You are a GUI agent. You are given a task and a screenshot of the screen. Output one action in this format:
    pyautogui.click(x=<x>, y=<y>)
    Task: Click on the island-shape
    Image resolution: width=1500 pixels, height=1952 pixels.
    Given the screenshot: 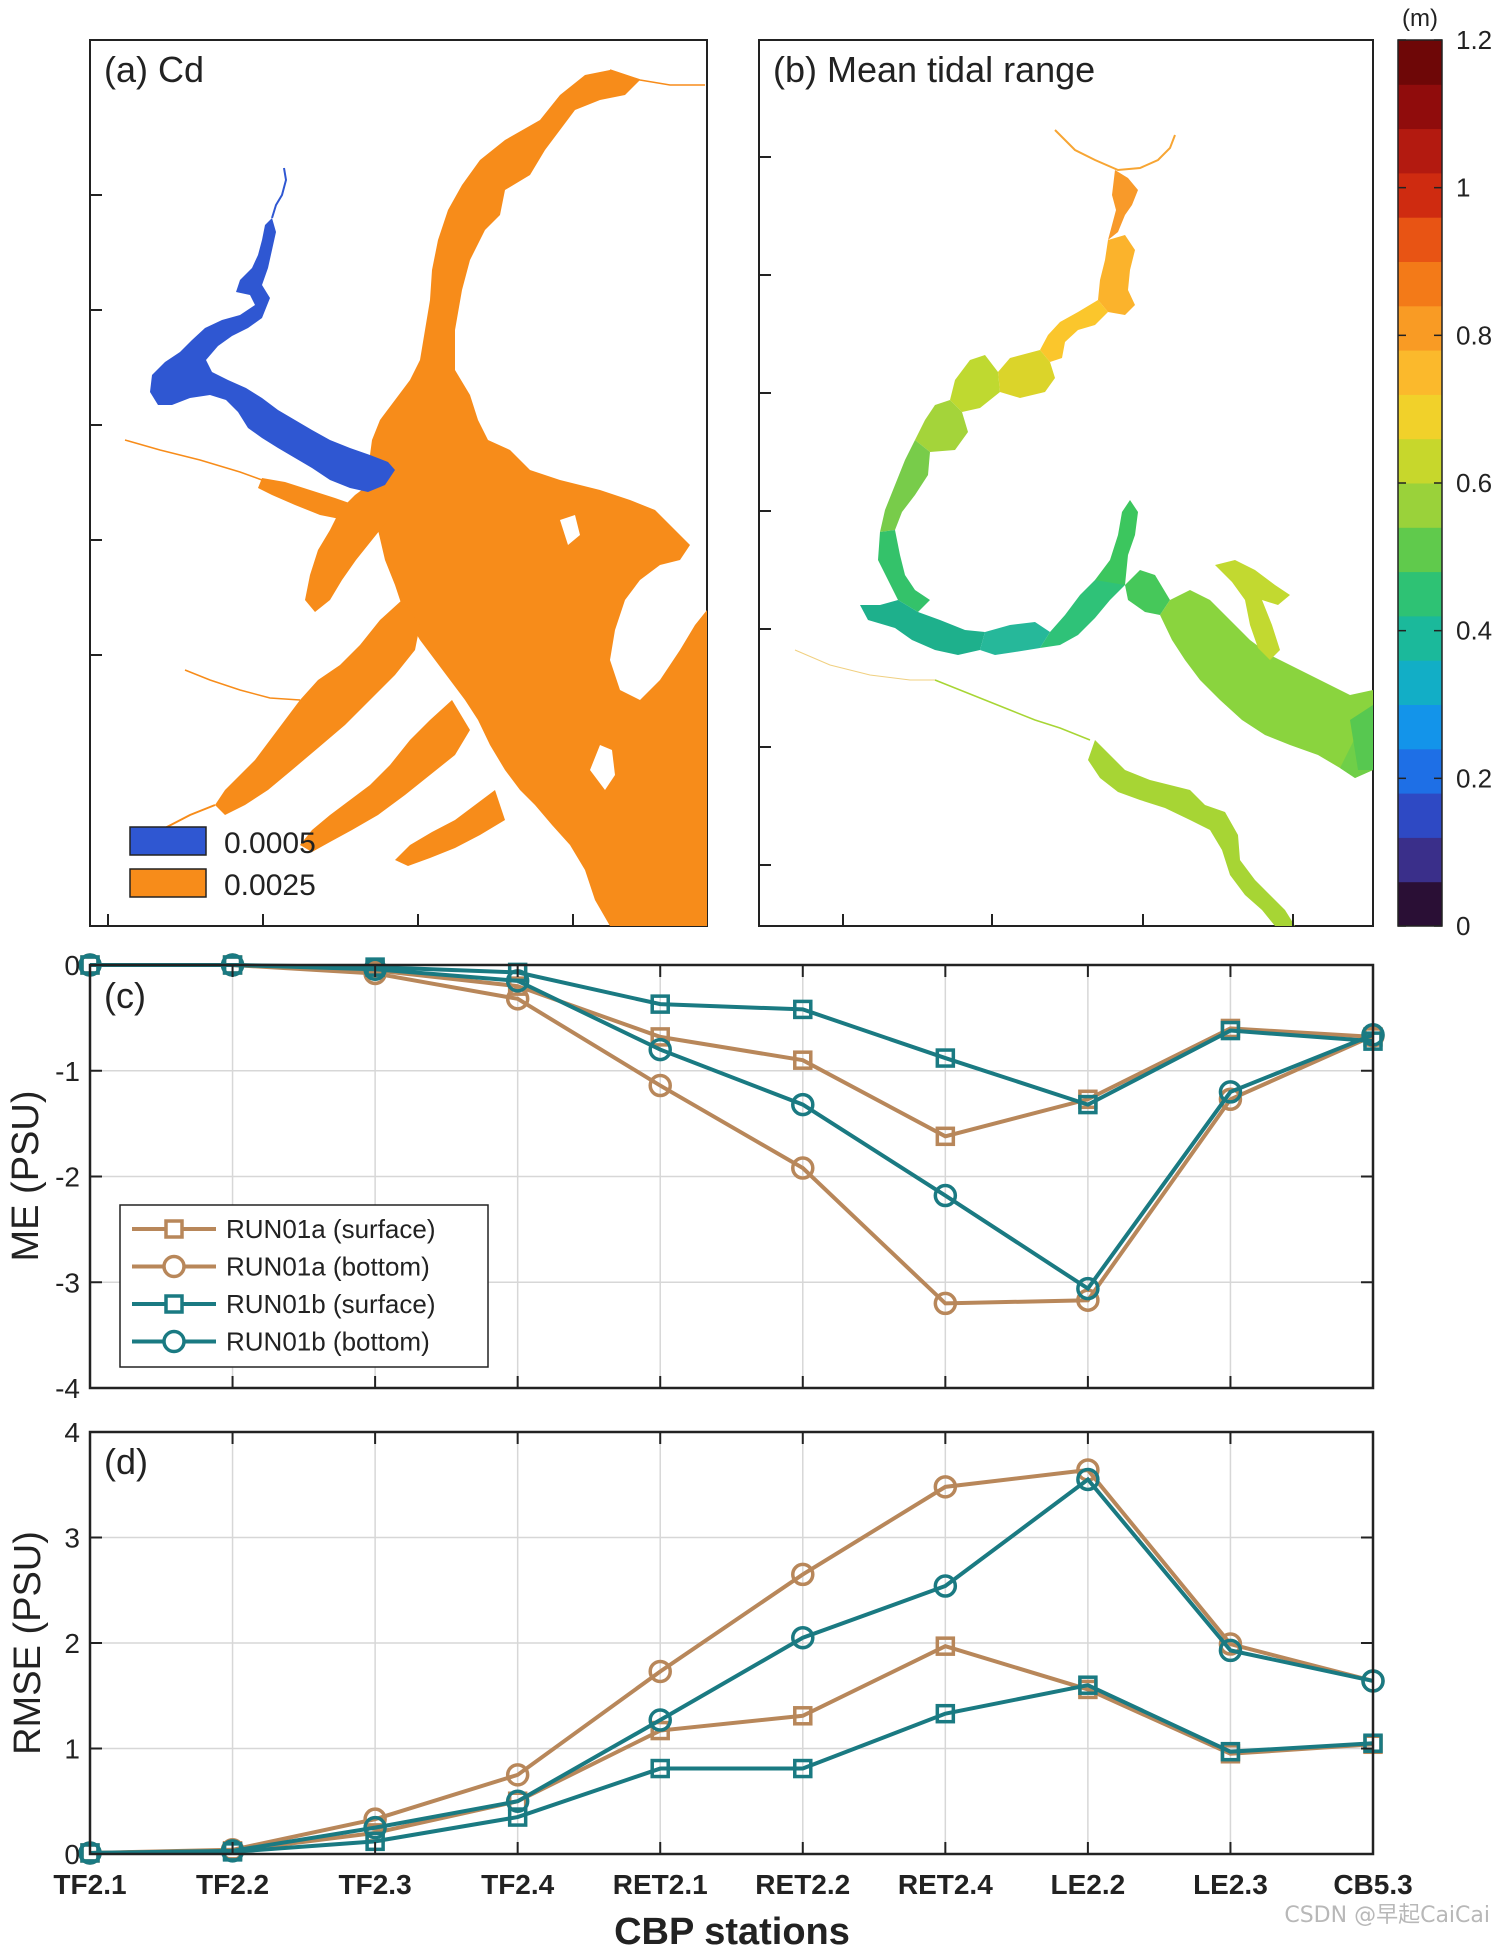 What is the action you would take?
    pyautogui.click(x=512, y=256)
    